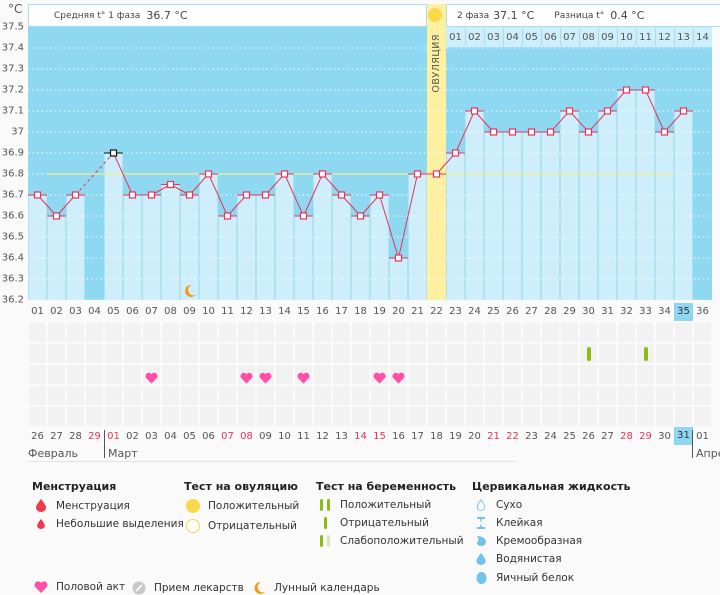 The width and height of the screenshot is (720, 595). What do you see at coordinates (626, 436) in the screenshot?
I see `calendar-date-label: 28` at bounding box center [626, 436].